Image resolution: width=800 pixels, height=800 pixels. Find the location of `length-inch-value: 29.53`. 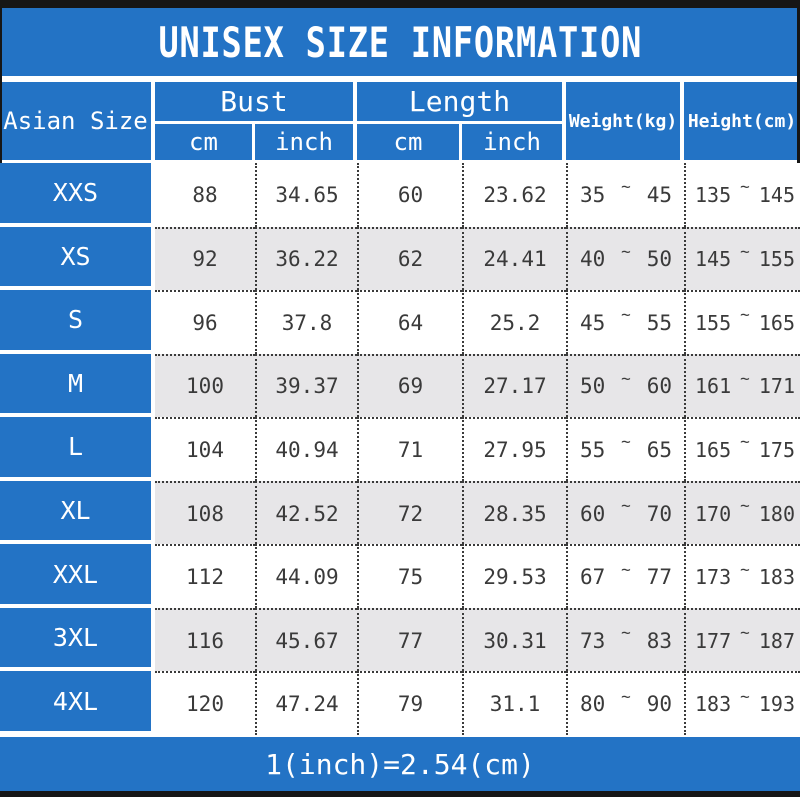

length-inch-value: 29.53 is located at coordinates (514, 576).